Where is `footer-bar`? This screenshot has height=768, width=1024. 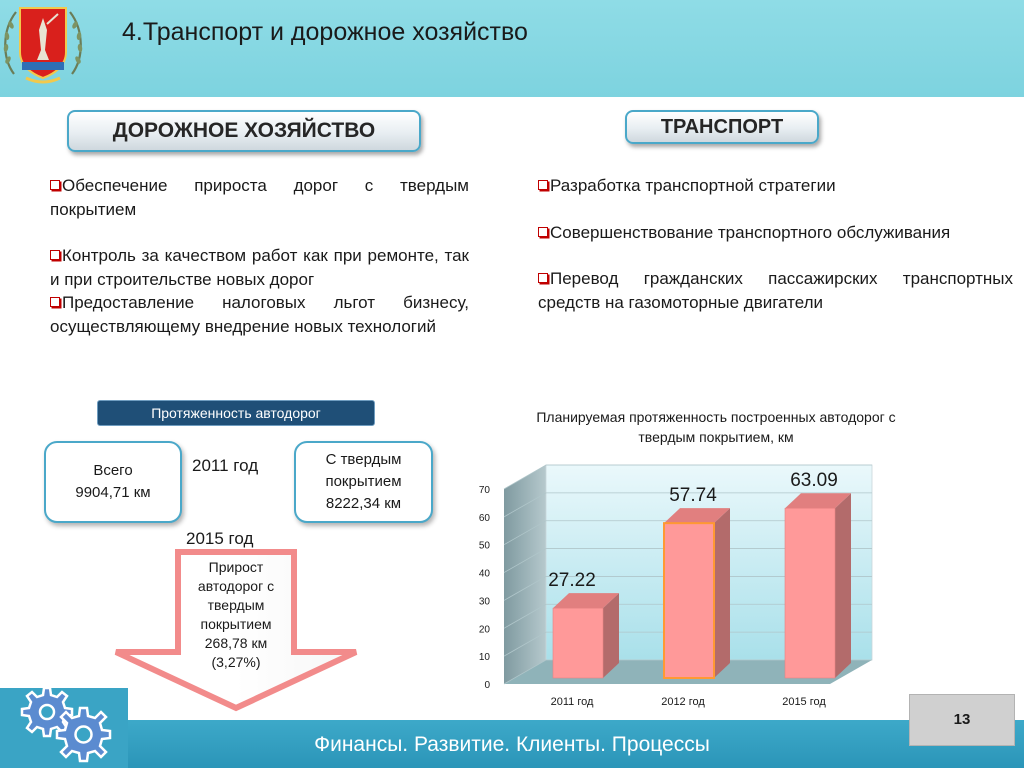
footer-bar is located at coordinates (512, 744).